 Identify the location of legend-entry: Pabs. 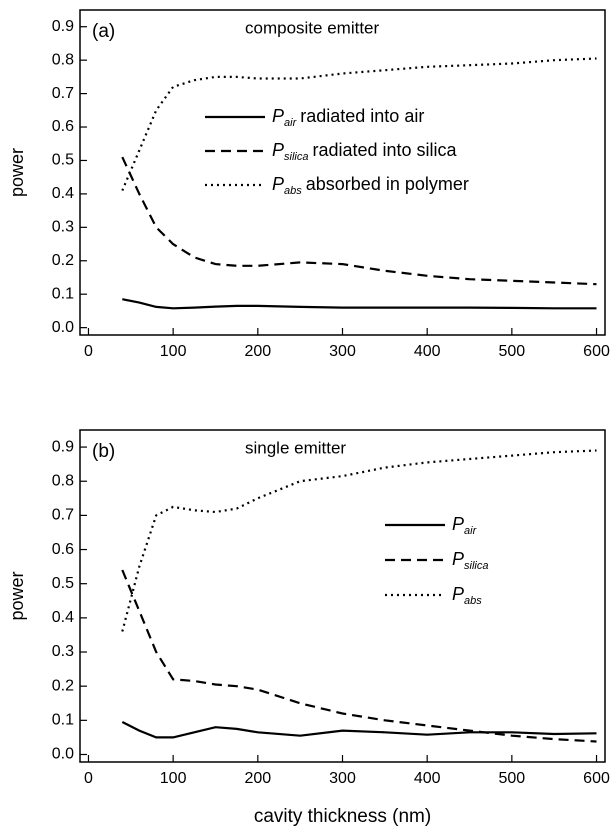
(467, 595).